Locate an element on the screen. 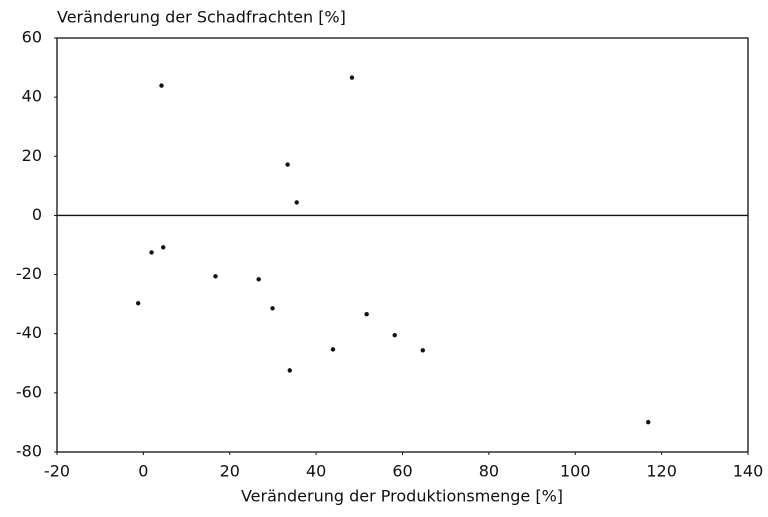  x-tick-label: 120 is located at coordinates (661, 471).